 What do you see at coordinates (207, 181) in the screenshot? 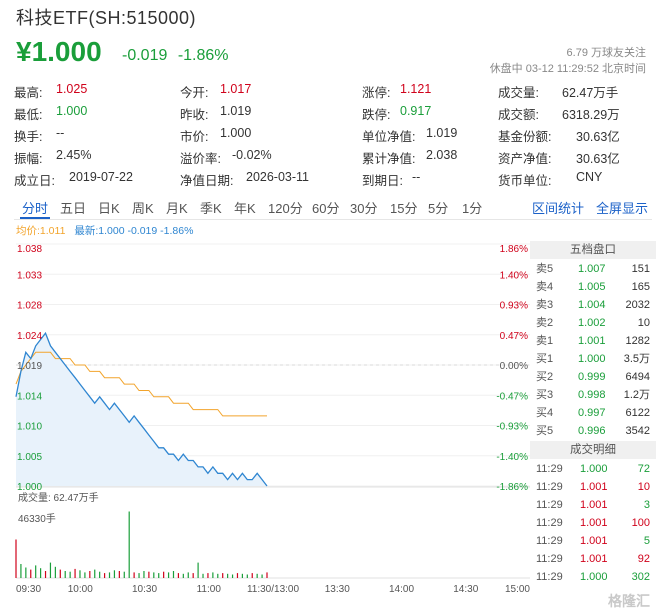
I see `nav-date-label: 净值日期:` at bounding box center [207, 181].